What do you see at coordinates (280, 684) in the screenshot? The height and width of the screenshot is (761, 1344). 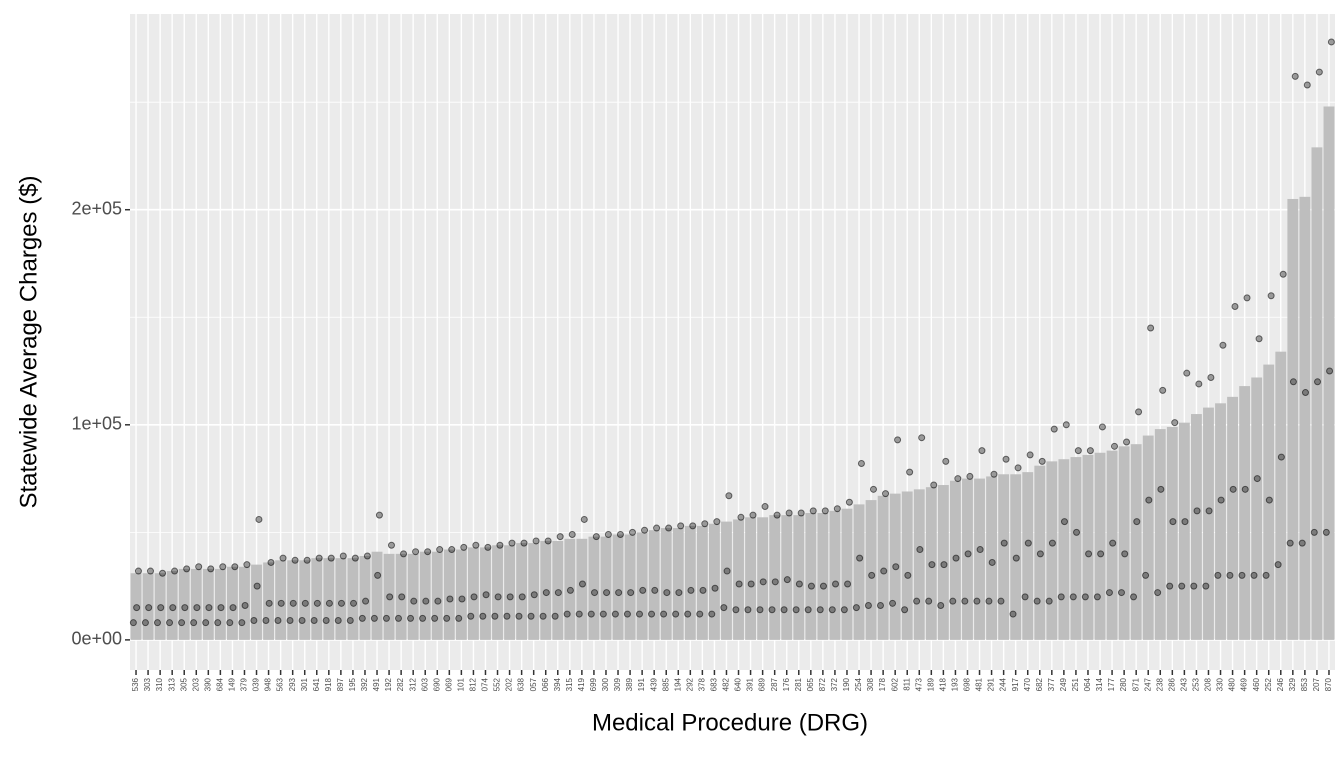 I see `x-tick-label: 563` at bounding box center [280, 684].